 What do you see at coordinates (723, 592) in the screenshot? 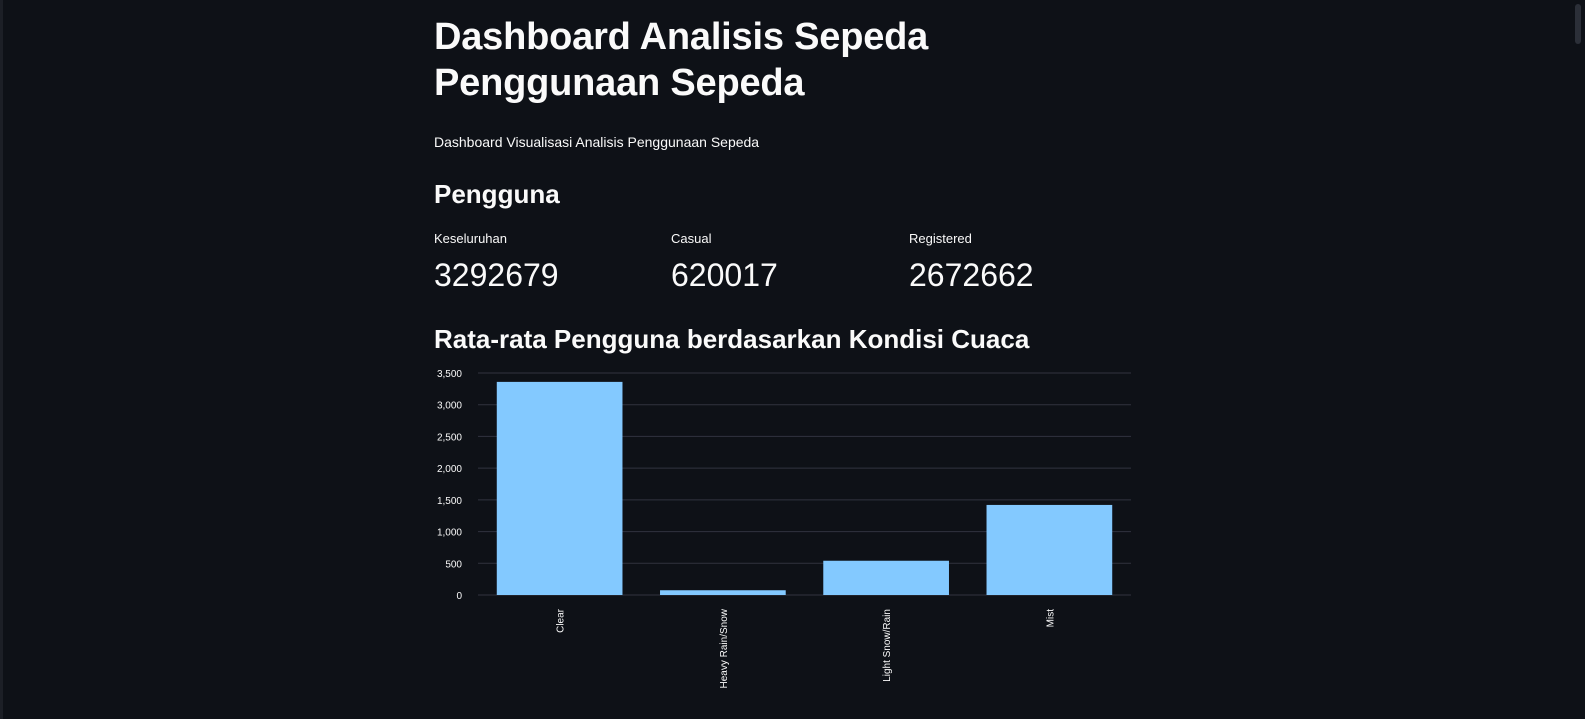
I see `bar-heavy-rain-snow` at bounding box center [723, 592].